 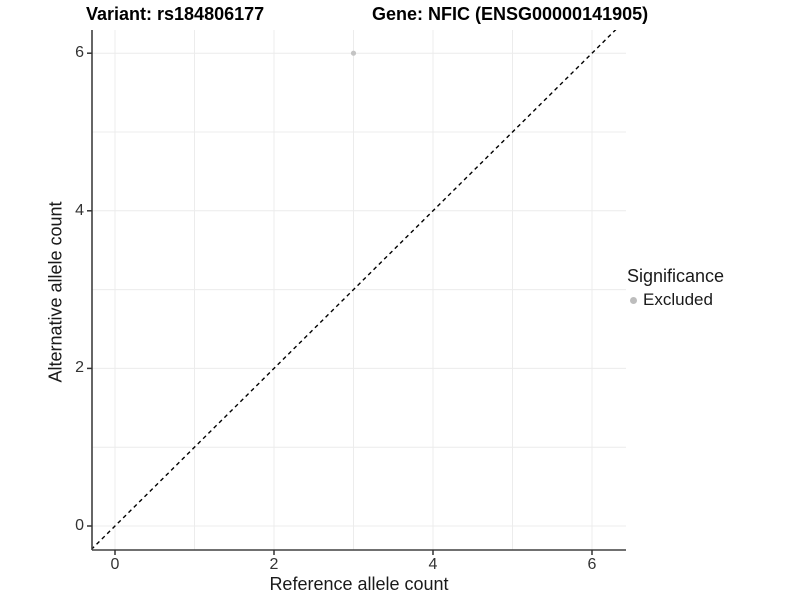 I want to click on x-tick-label: 2, so click(x=274, y=564).